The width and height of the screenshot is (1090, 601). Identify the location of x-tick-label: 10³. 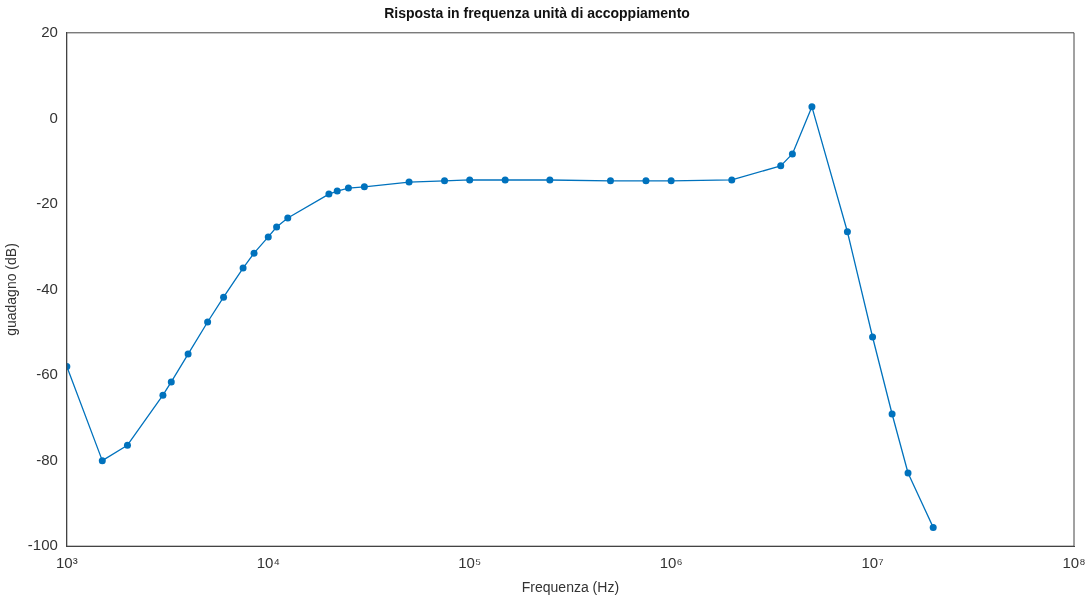
(66, 563).